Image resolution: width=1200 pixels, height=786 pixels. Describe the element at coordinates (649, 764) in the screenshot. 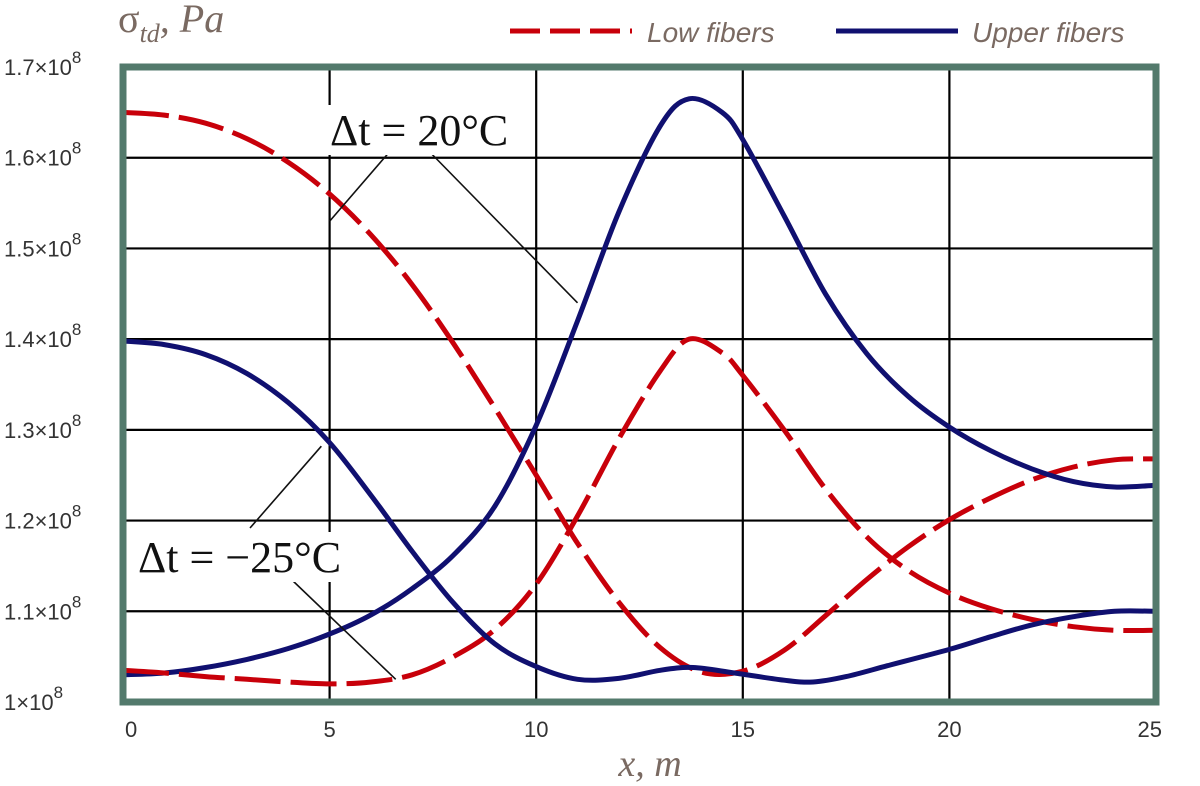

I see `x-axis-title: x, m` at that location.